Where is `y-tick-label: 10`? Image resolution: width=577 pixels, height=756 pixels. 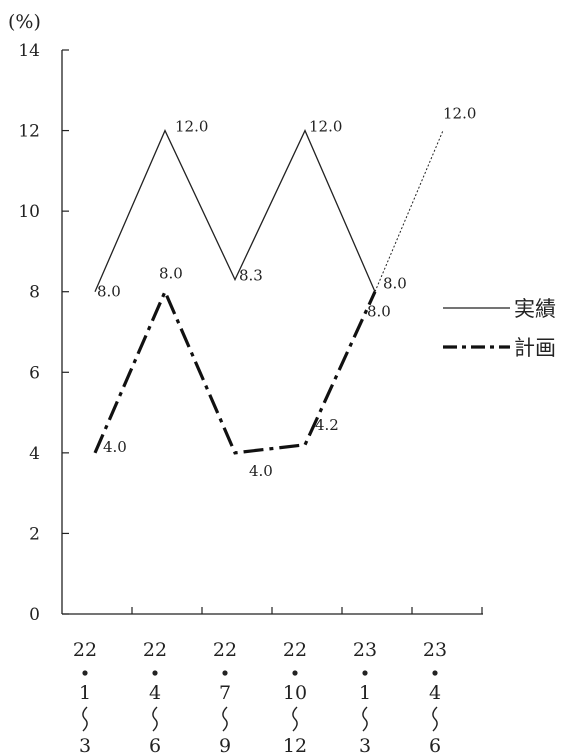 y-tick-label: 10 is located at coordinates (29, 212).